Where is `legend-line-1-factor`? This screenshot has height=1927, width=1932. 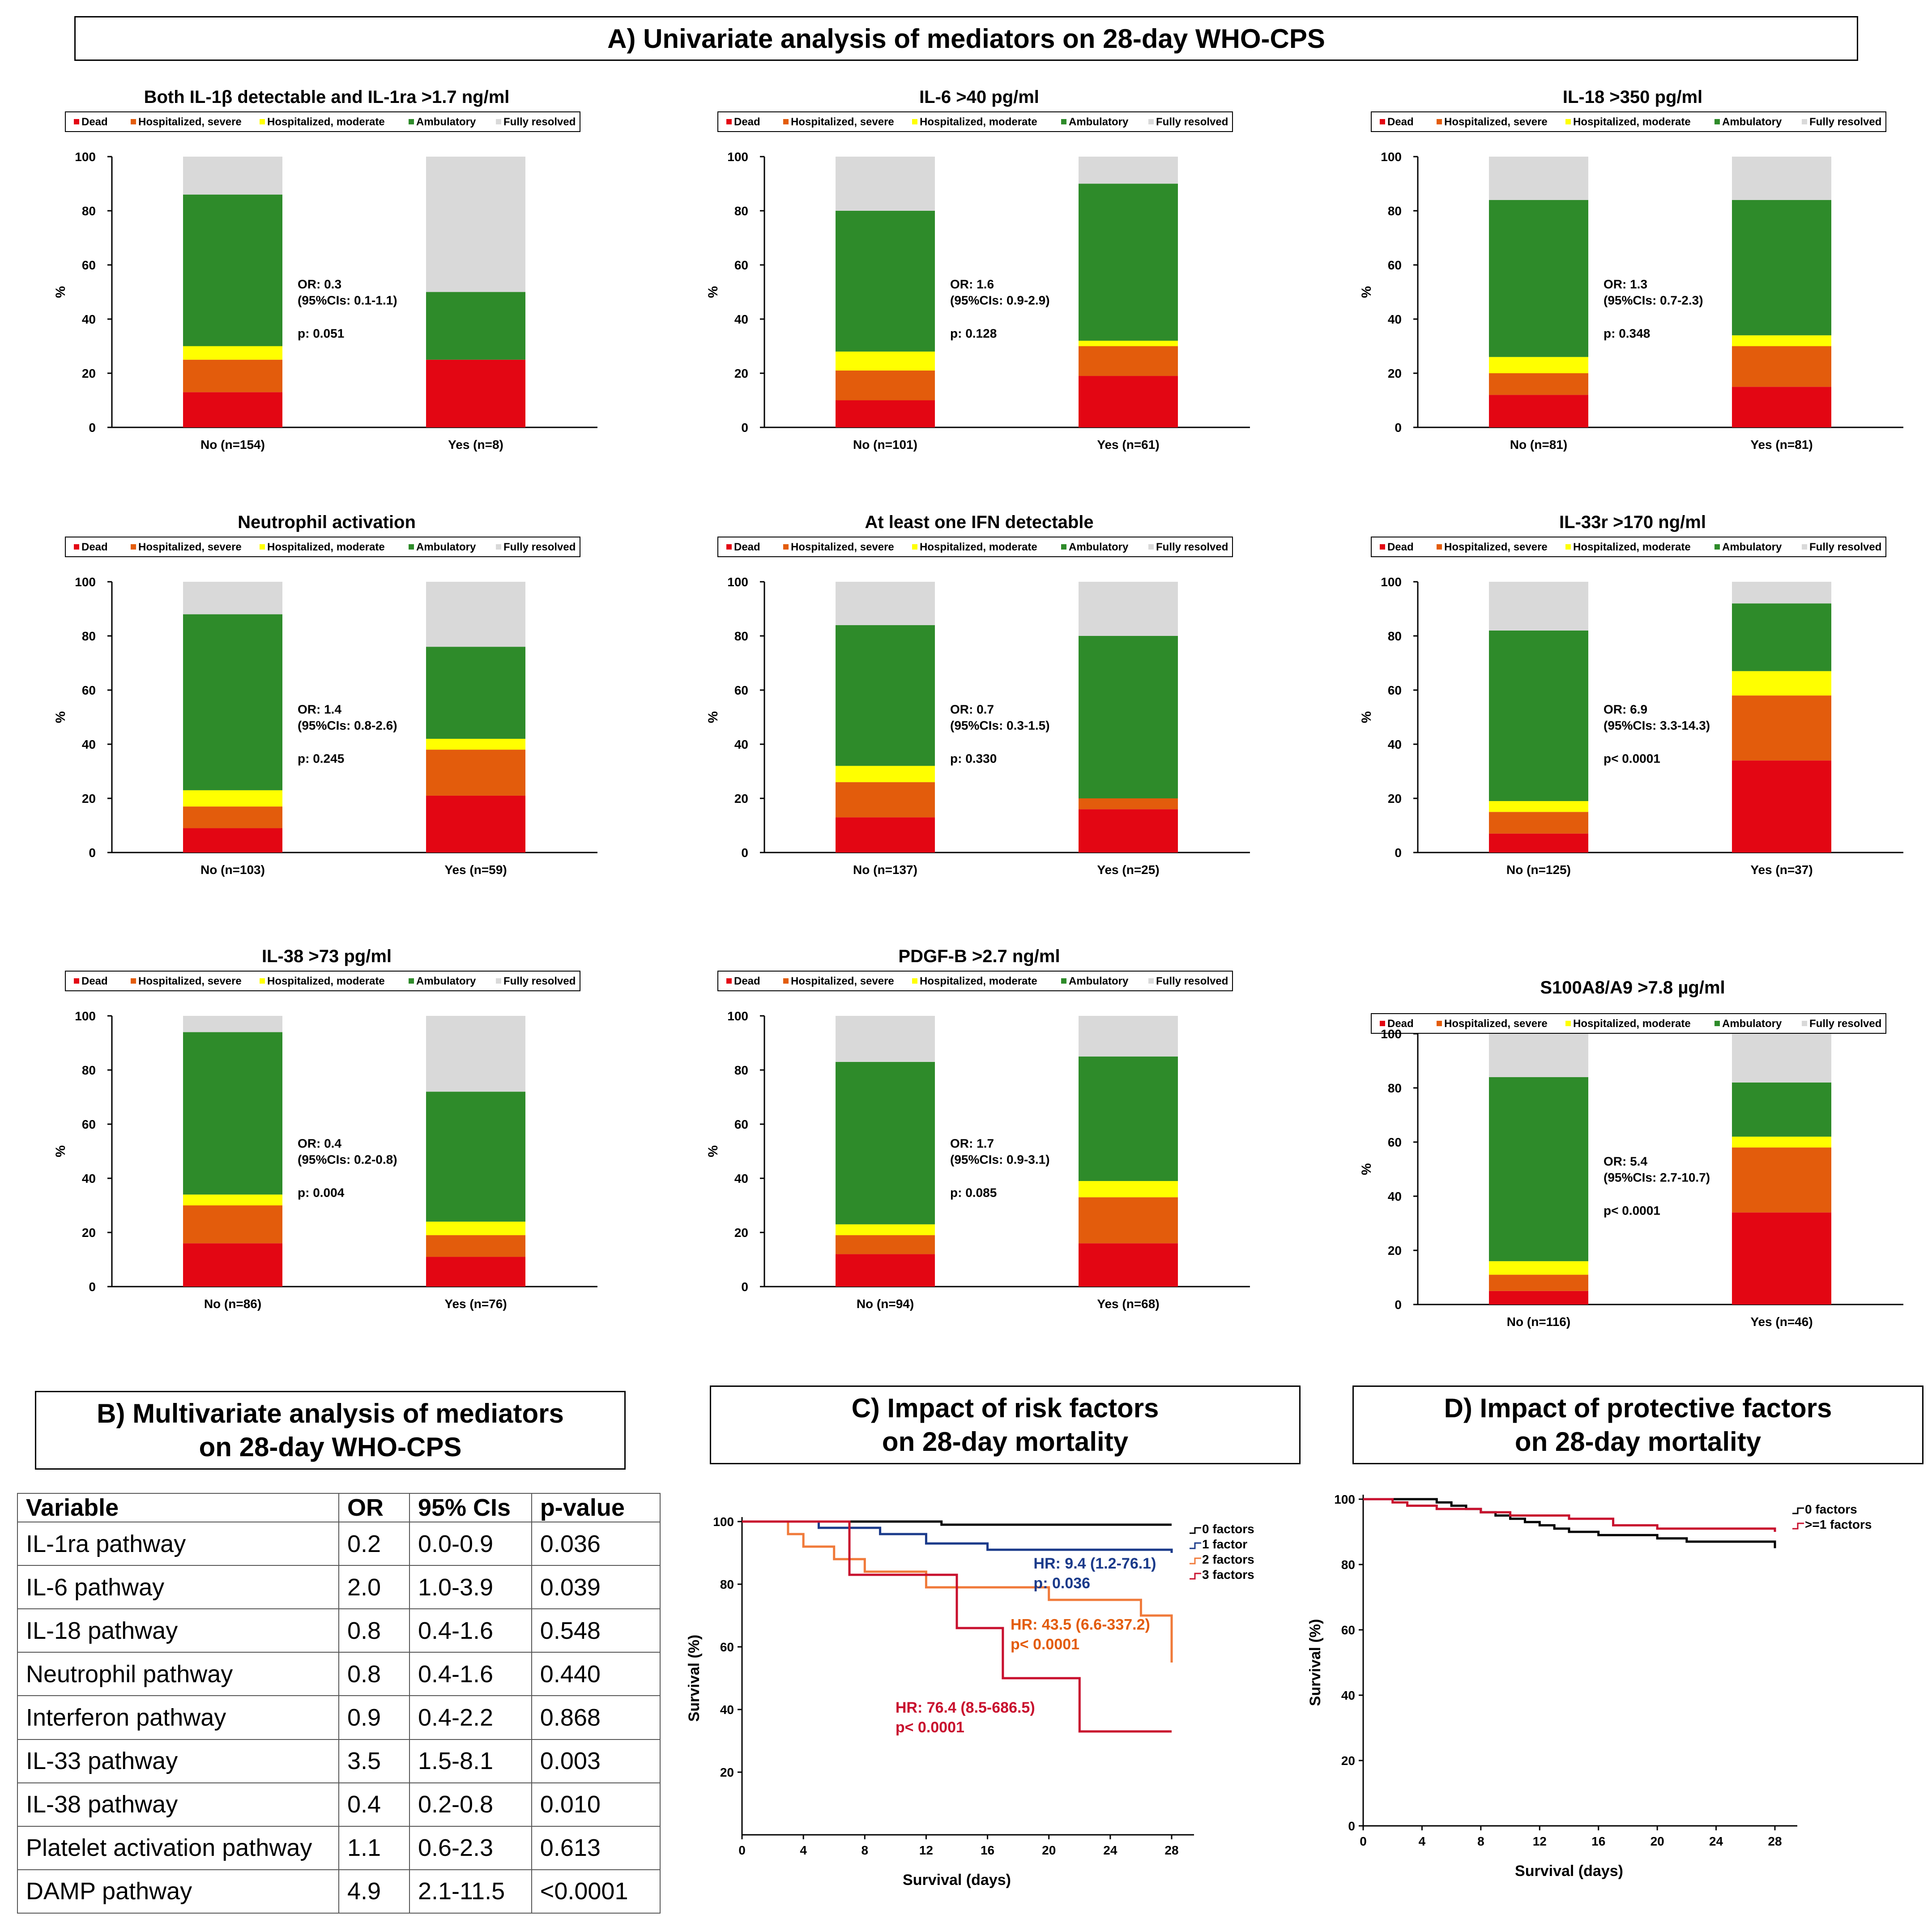
legend-line-1-factor is located at coordinates (1195, 1546).